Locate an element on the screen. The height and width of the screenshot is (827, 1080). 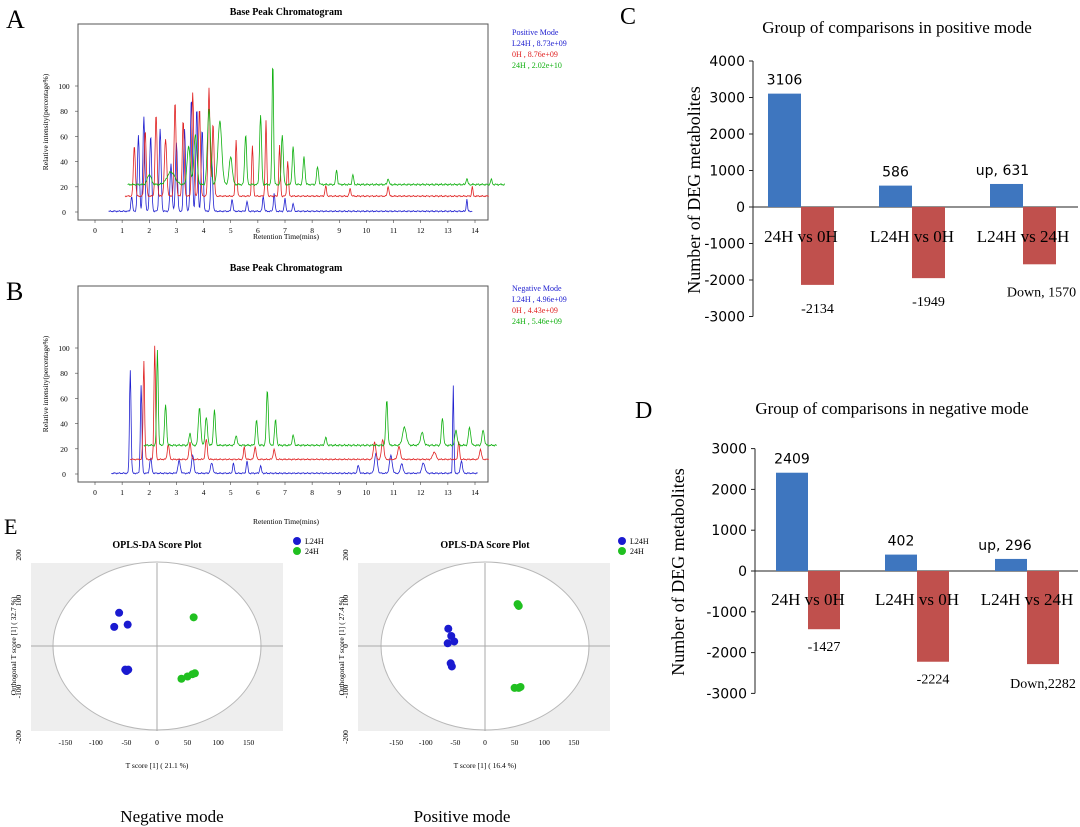
x-tick-label: 8 is located at coordinates (312, 230).